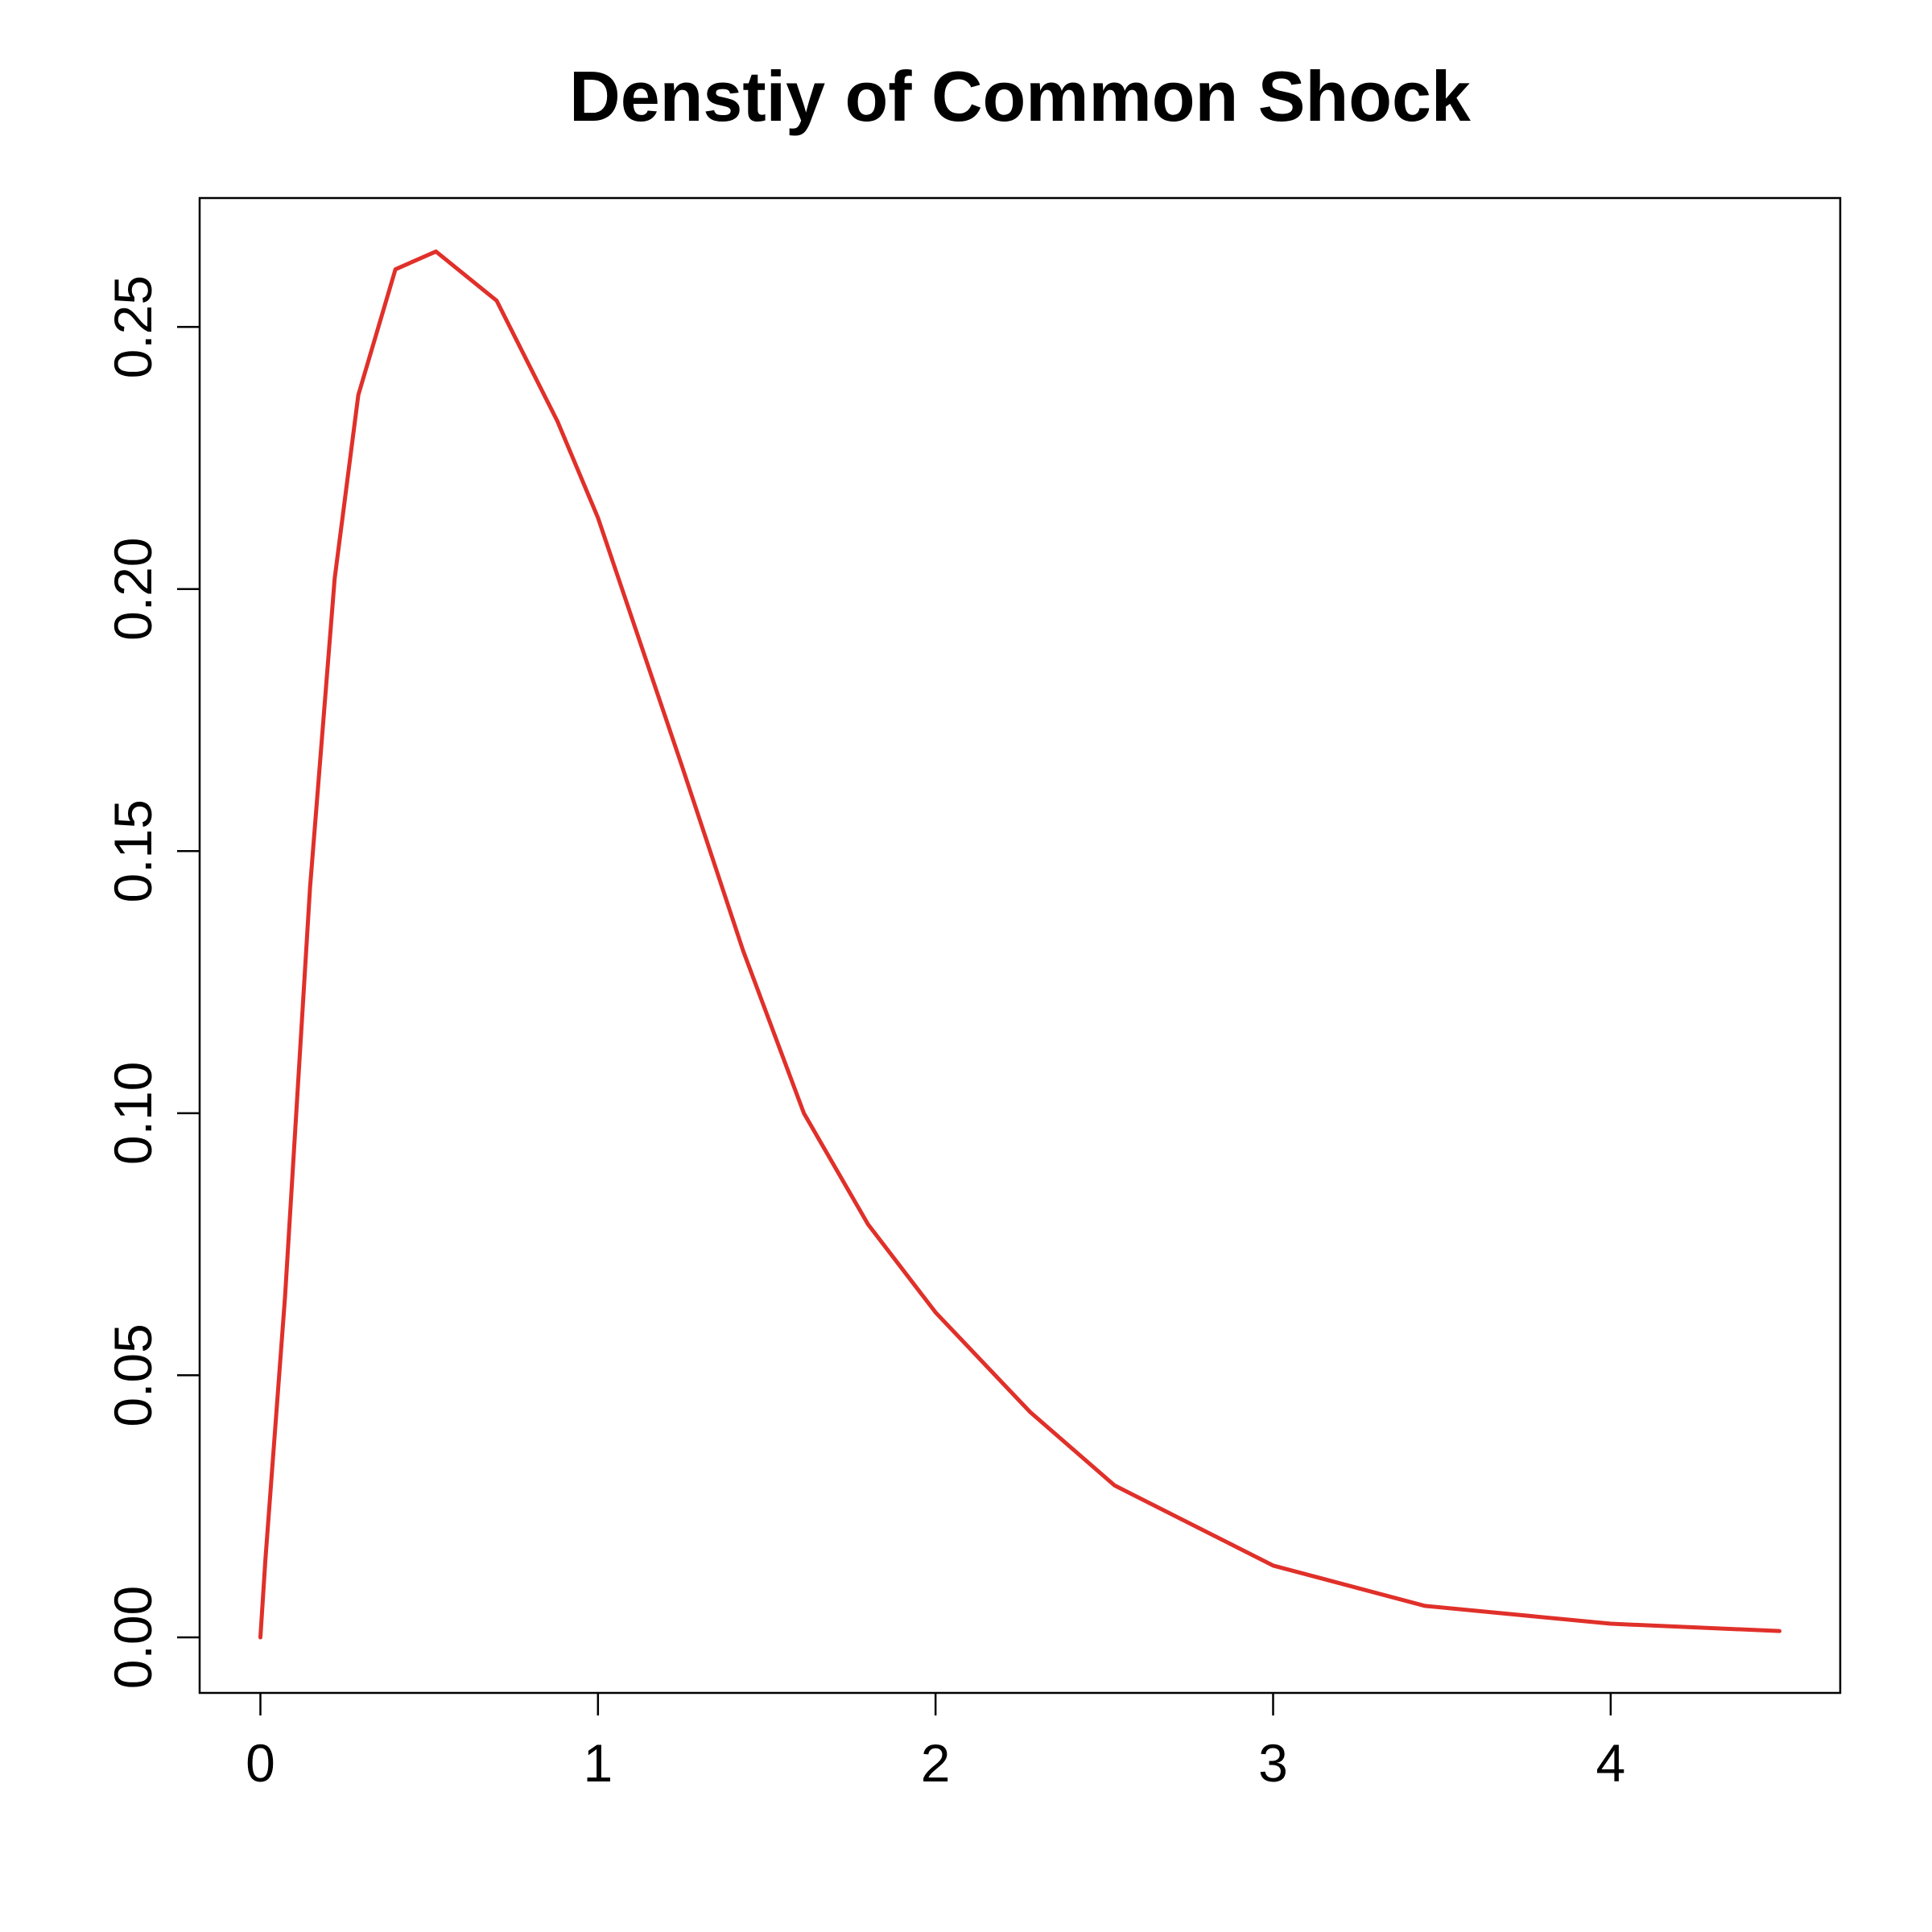 This screenshot has height=1932, width=1932. What do you see at coordinates (1610, 1763) in the screenshot?
I see `x-tick-label: 4` at bounding box center [1610, 1763].